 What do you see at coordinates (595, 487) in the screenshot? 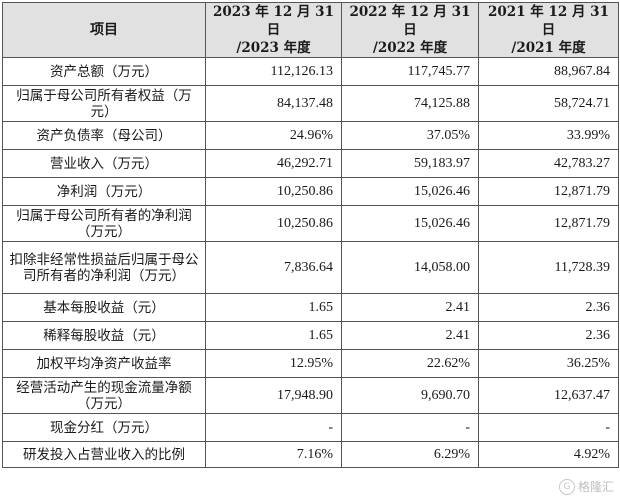
I see `watermark-text: 格隆汇` at bounding box center [595, 487].